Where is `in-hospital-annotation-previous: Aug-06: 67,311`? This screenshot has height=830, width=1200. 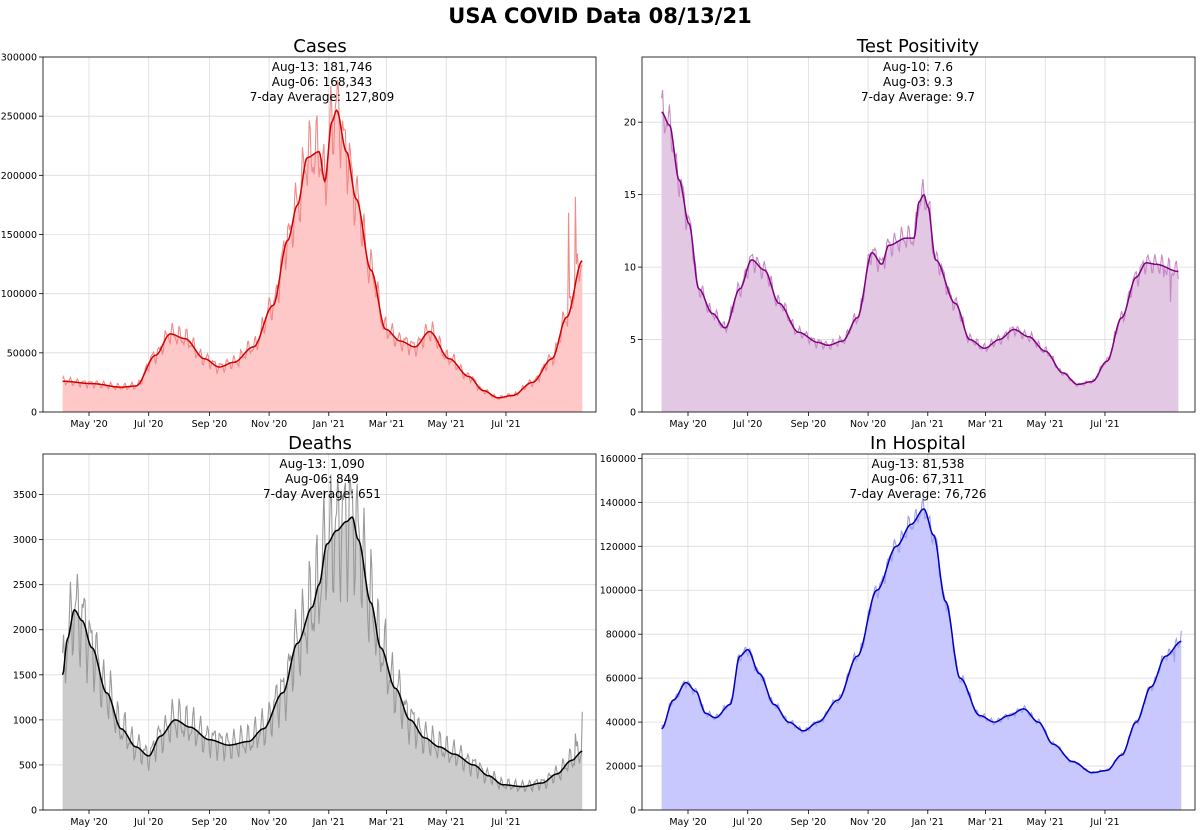 in-hospital-annotation-previous: Aug-06: 67,311 is located at coordinates (918, 479).